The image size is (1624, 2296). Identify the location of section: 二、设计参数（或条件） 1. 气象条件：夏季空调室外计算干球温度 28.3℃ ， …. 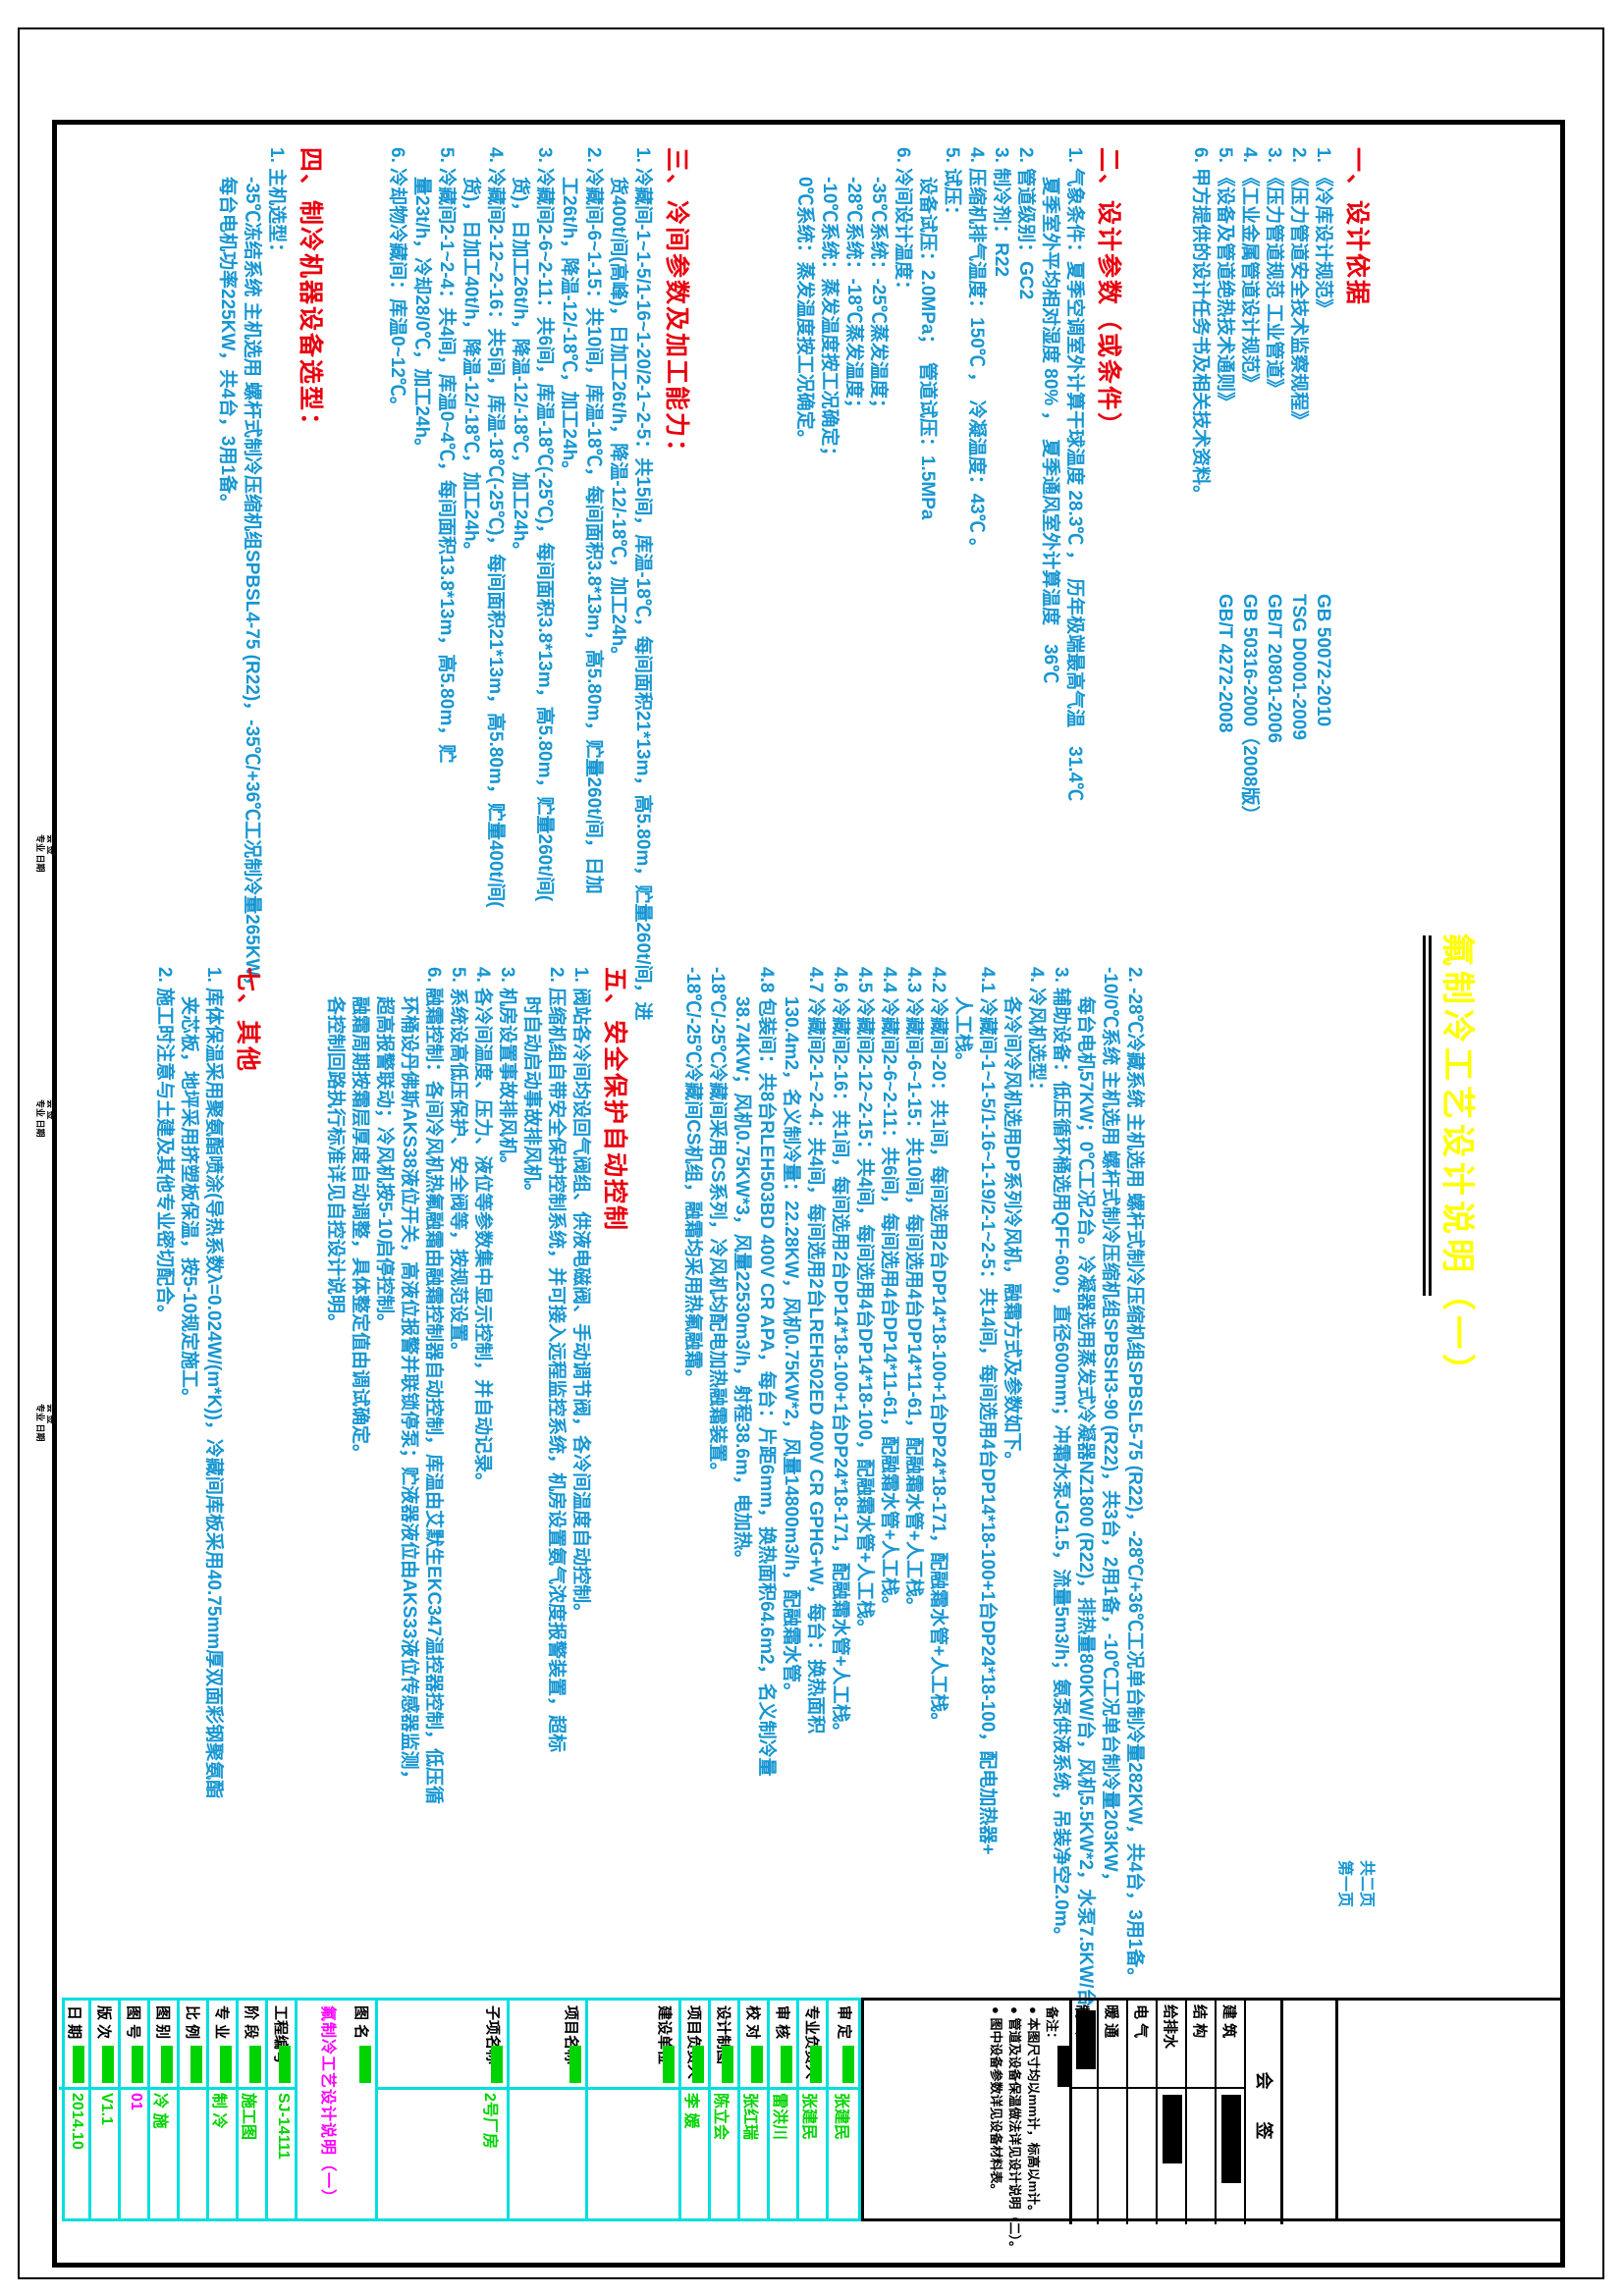
(960, 474).